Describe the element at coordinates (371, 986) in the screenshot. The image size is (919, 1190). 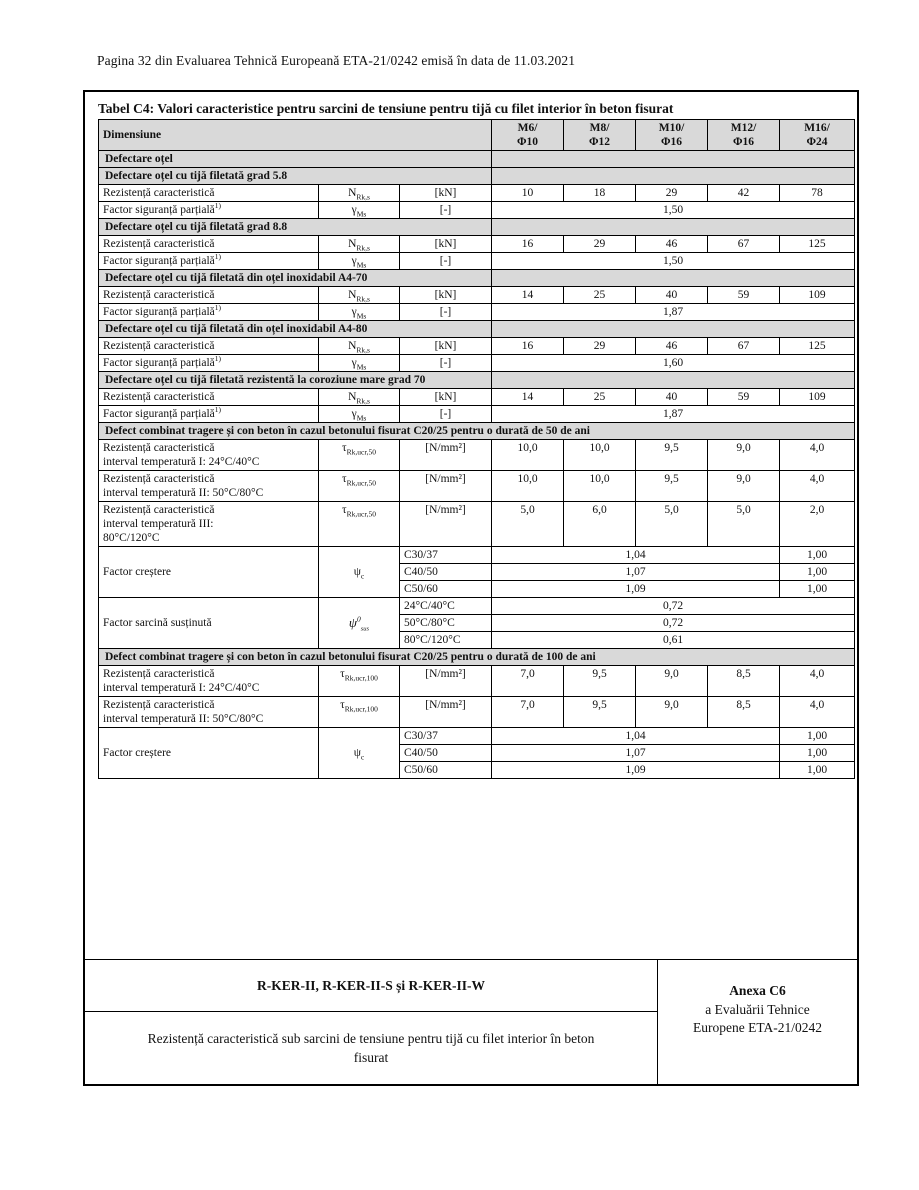
I see `footer-product-names: R-KER-II, R-KER-II-S și R-KER-II-W` at that location.